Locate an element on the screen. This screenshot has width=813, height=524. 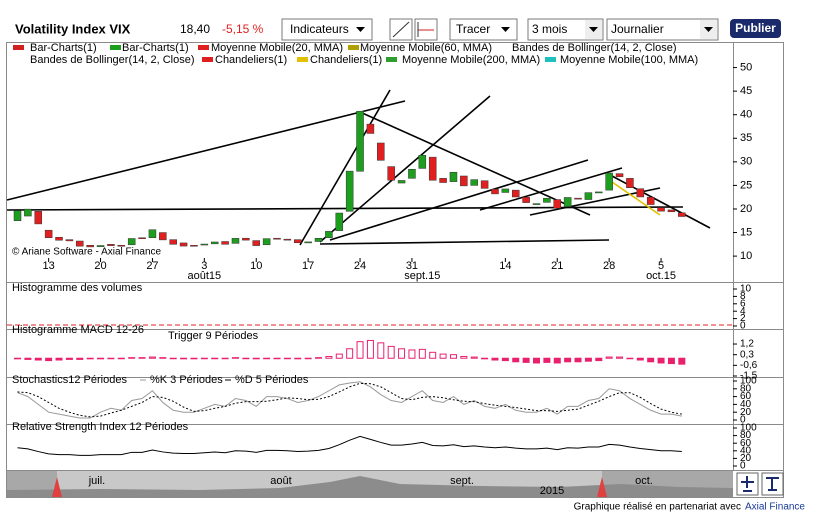
select-arrow is located at coordinates (708, 29).